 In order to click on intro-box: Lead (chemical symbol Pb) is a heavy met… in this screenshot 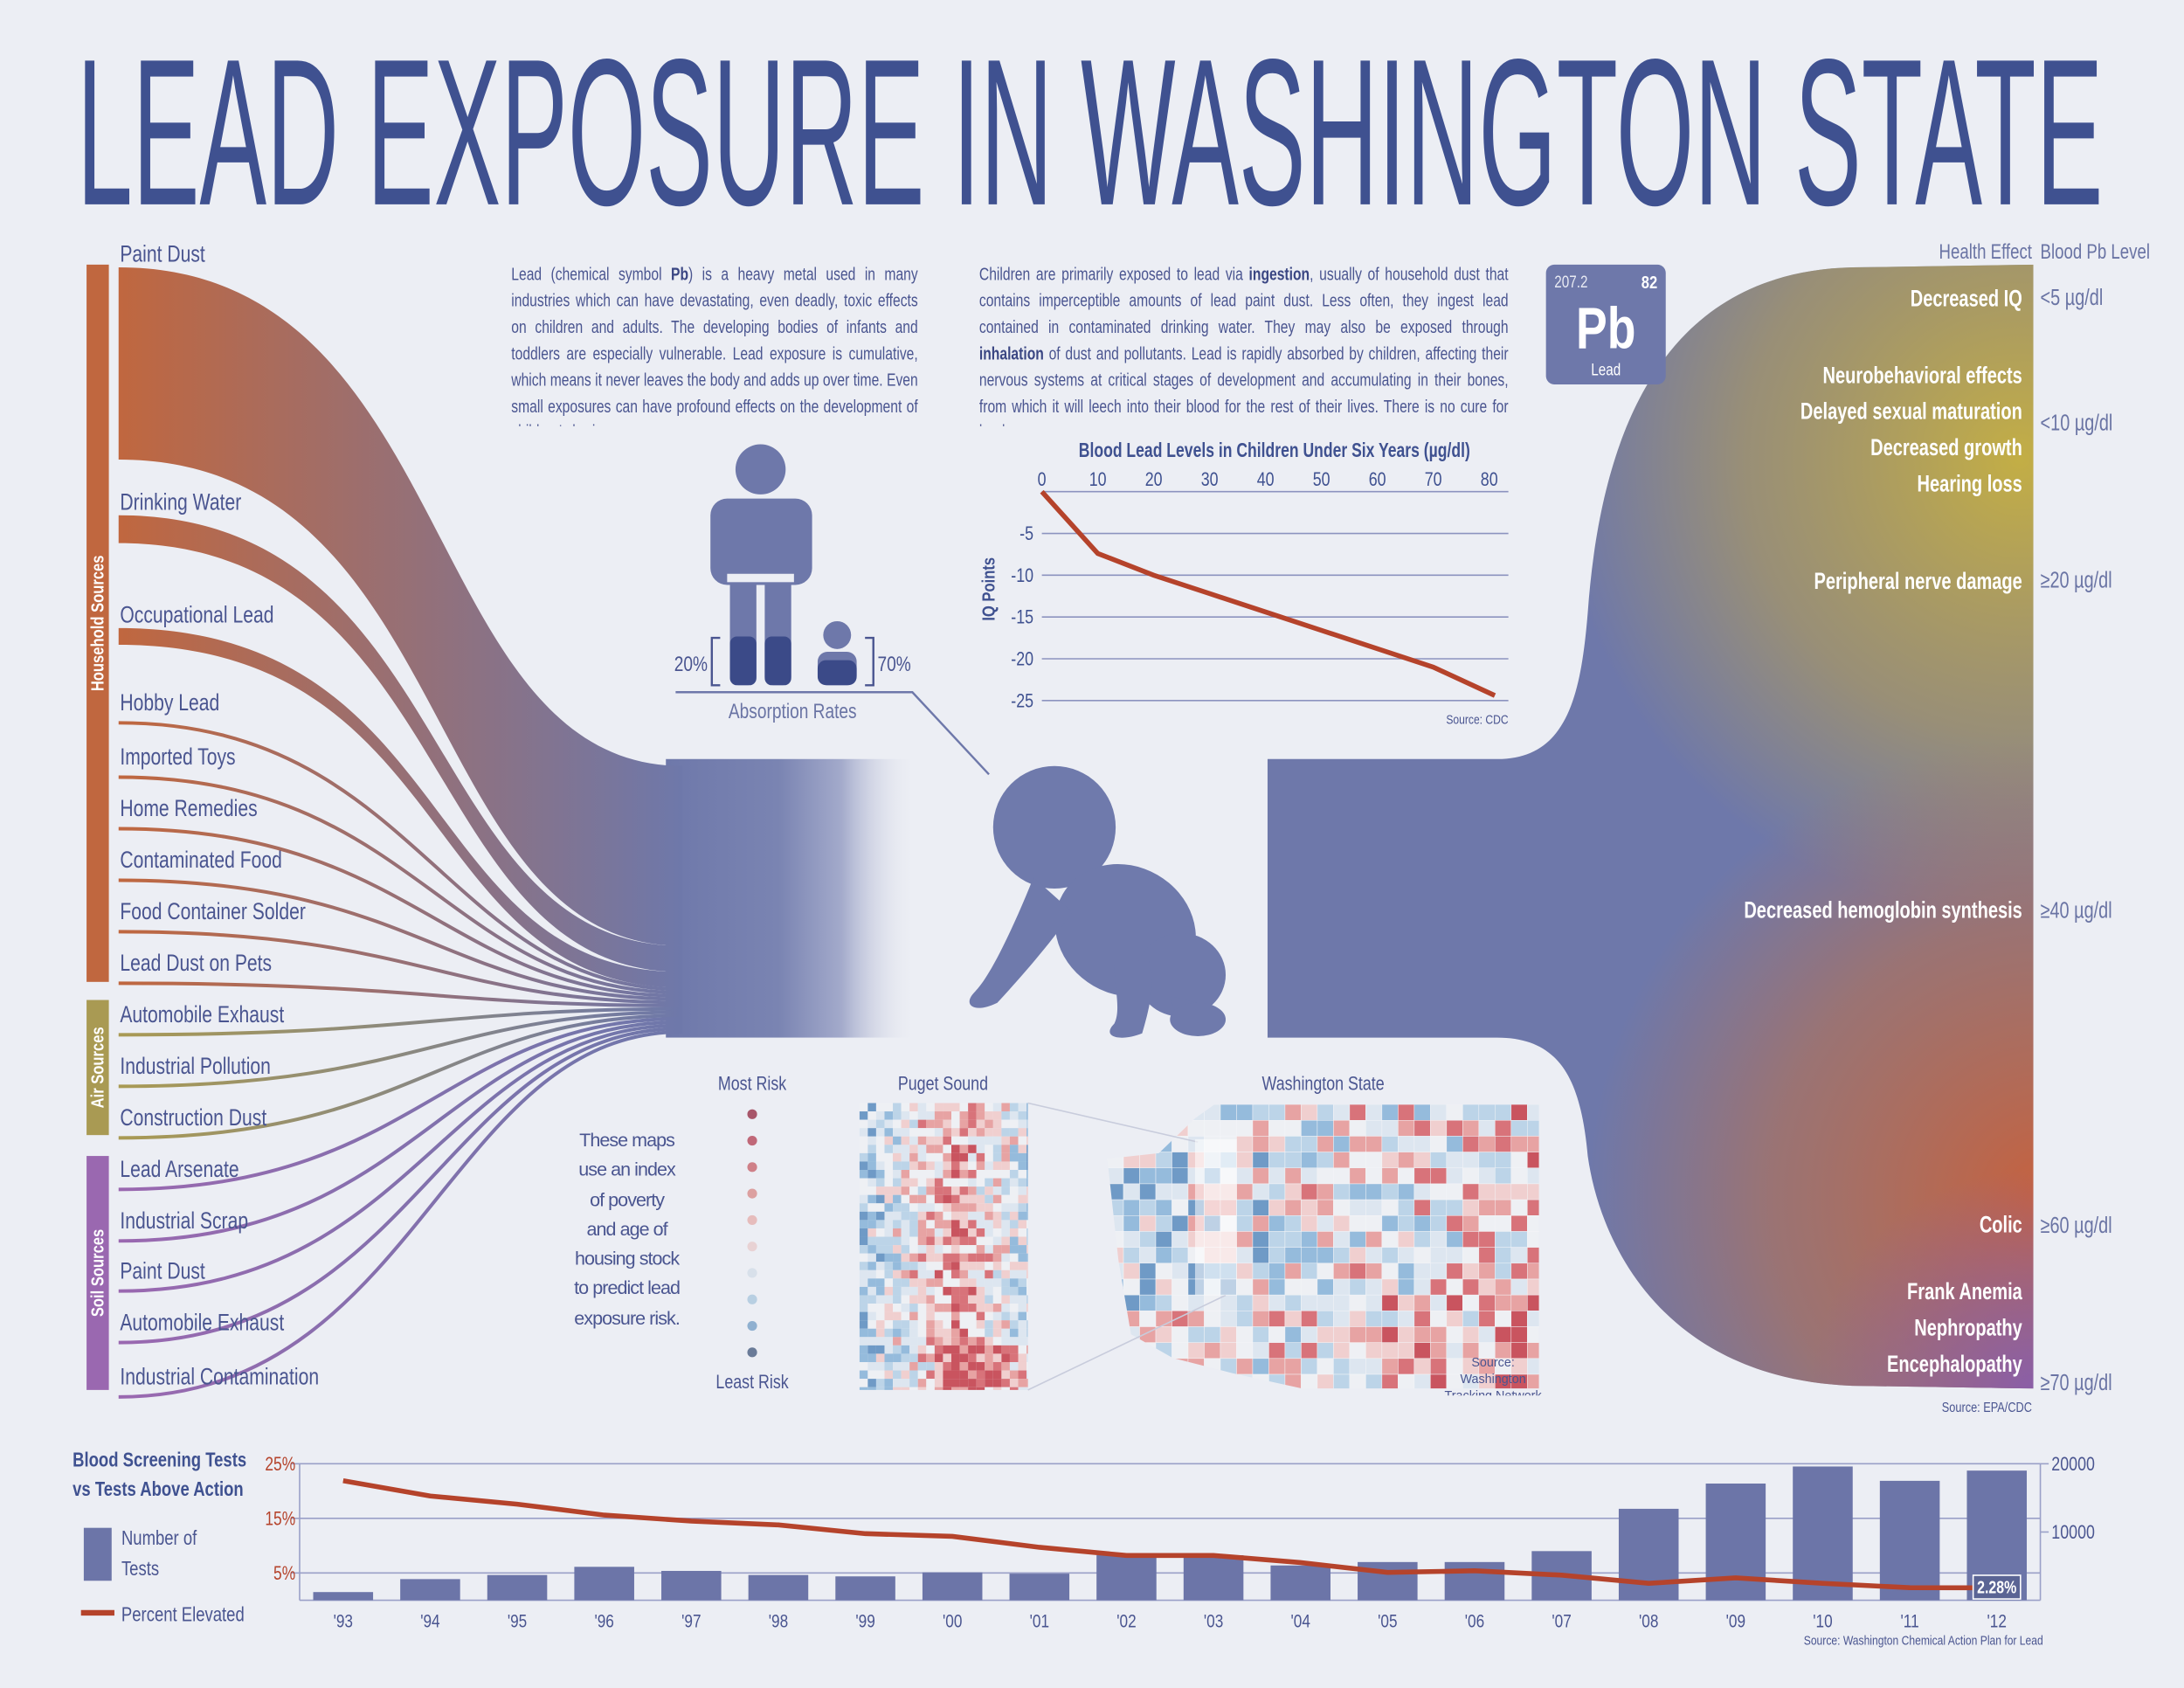, I will do `click(714, 345)`.